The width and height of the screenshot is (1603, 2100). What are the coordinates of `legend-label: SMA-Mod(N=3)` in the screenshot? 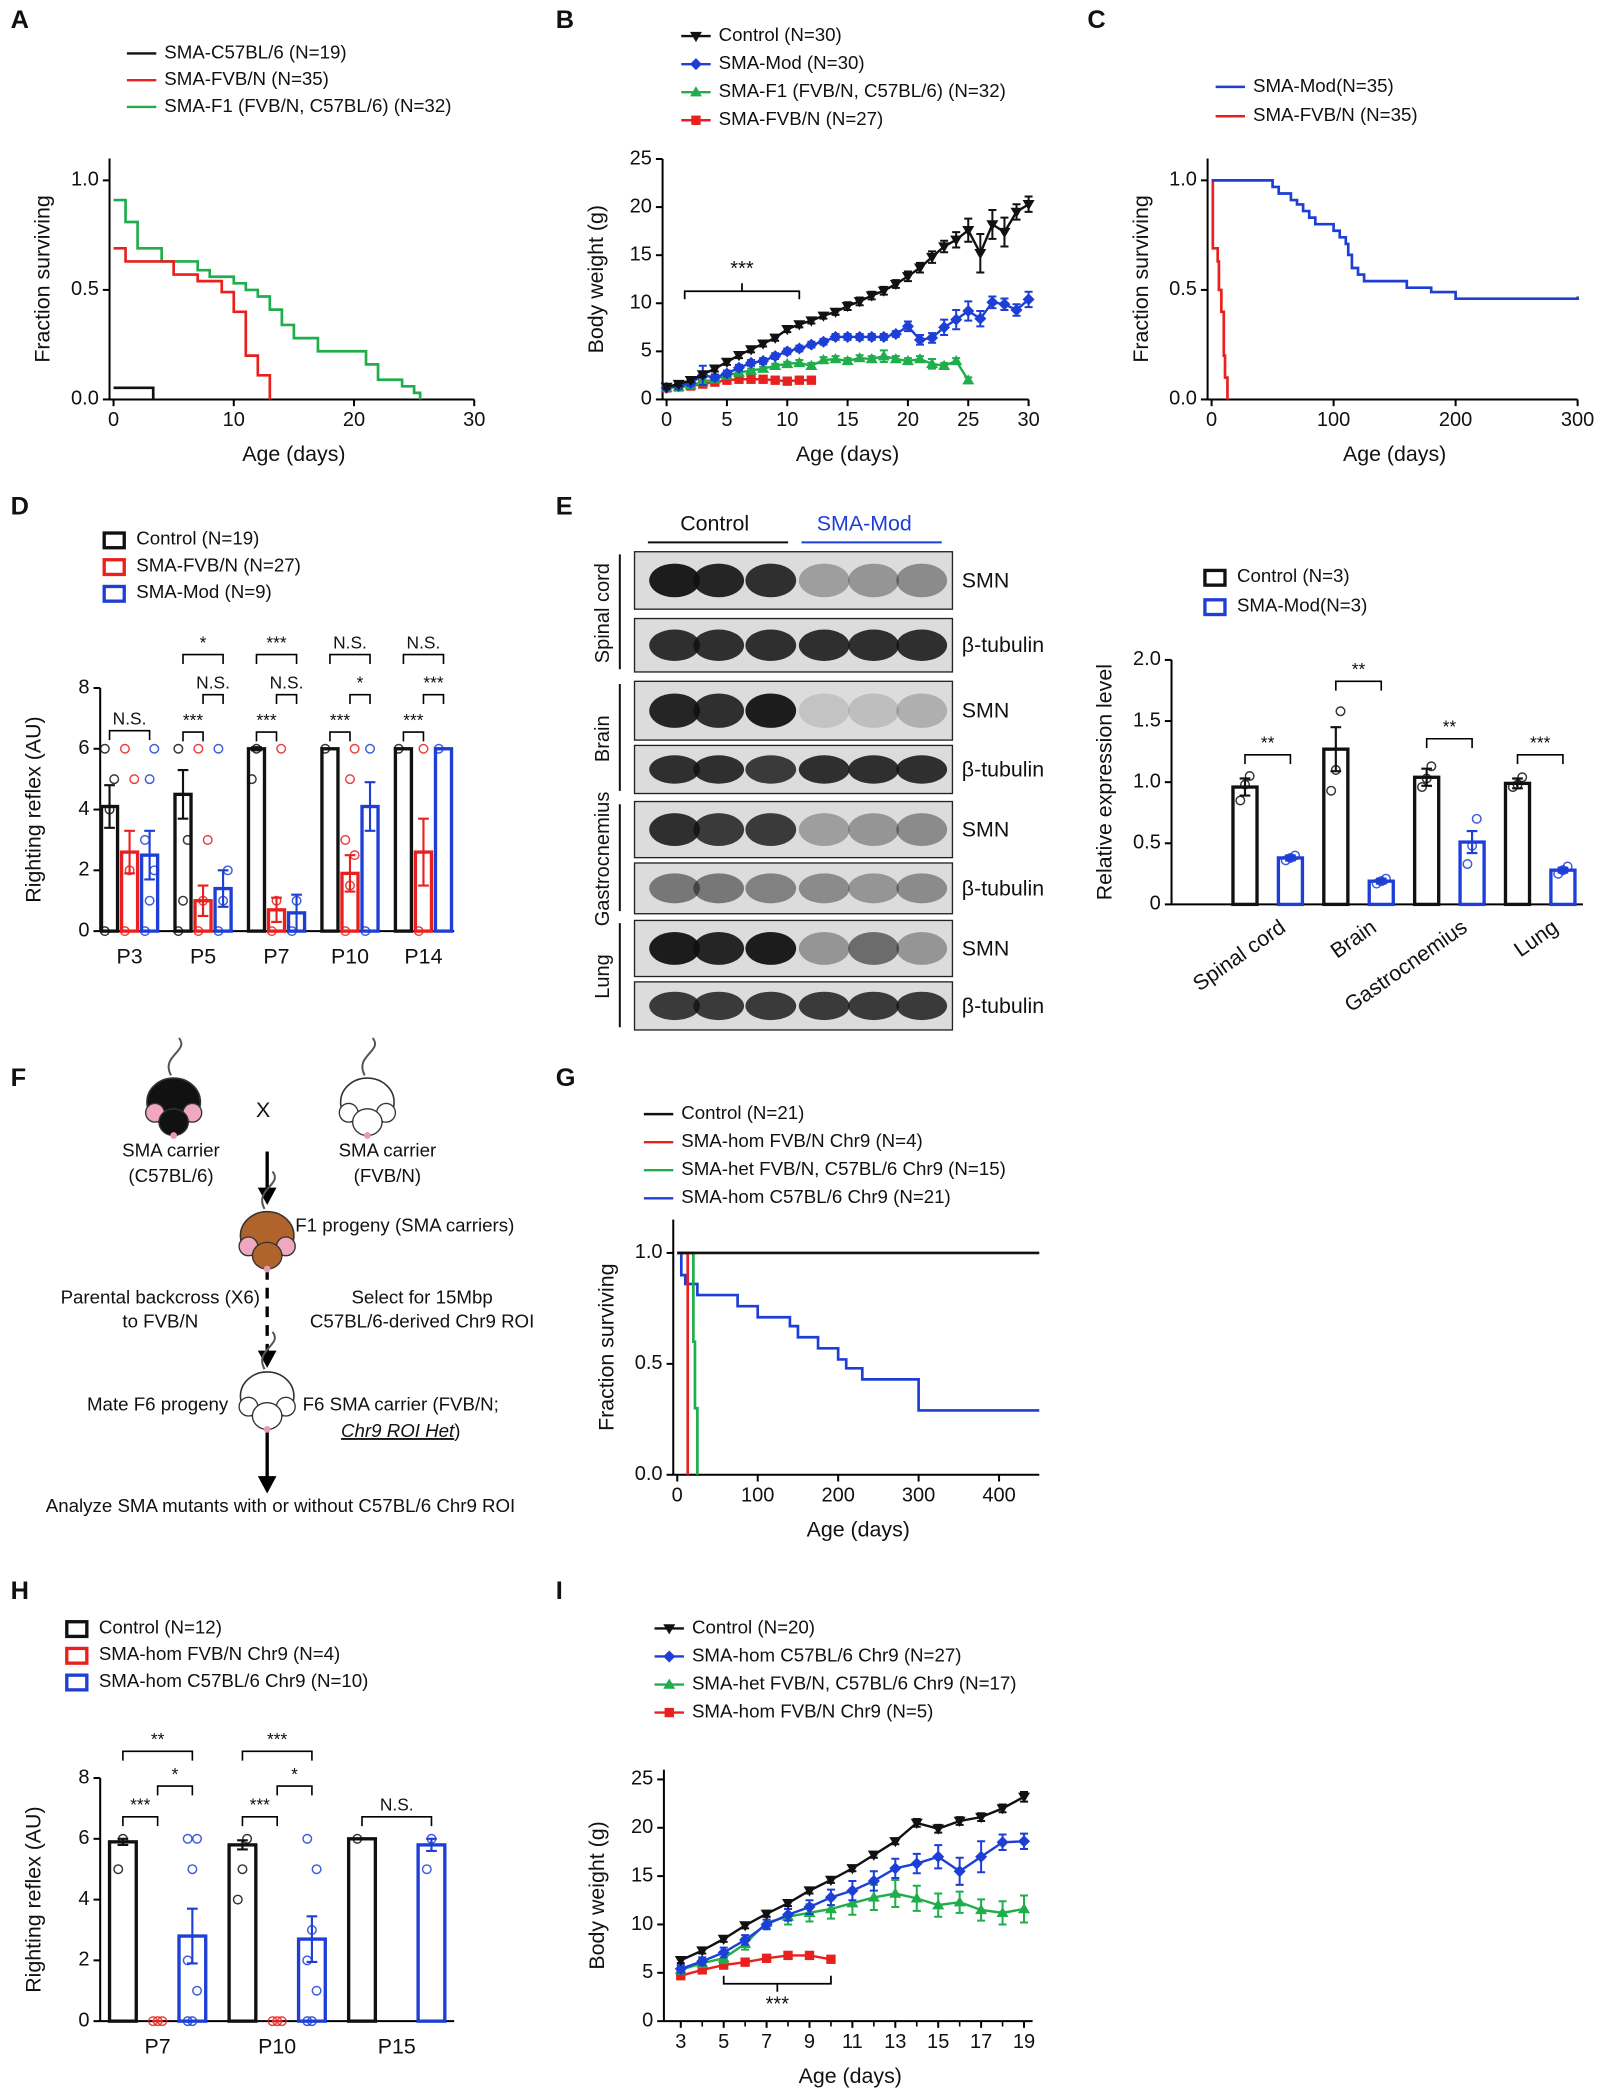 It's located at (1302, 604).